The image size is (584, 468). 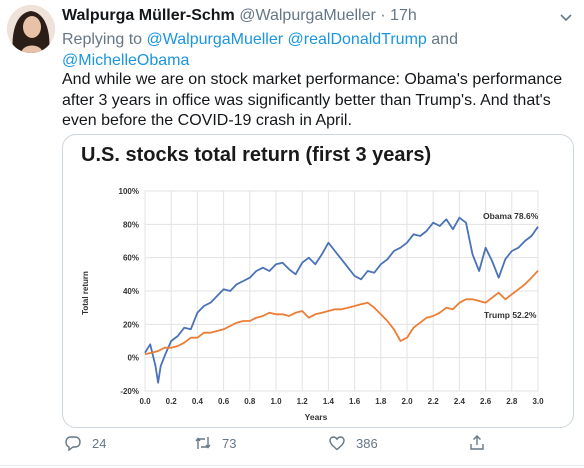 I want to click on x-tick-label: 0.8, so click(x=250, y=401).